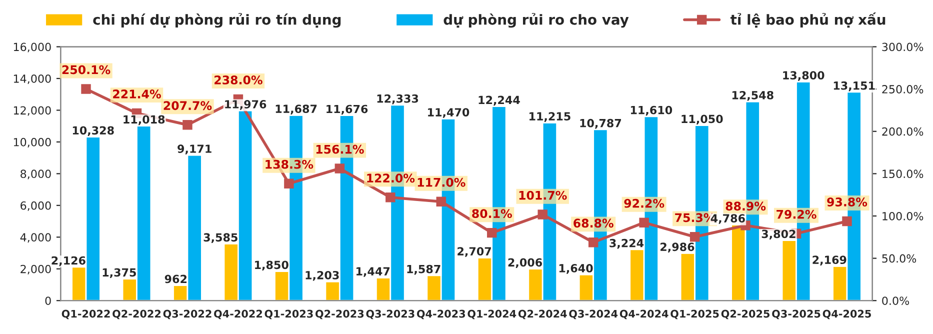 The image size is (933, 334). Describe the element at coordinates (48, 300) in the screenshot. I see `y-tick-label: 0` at that location.